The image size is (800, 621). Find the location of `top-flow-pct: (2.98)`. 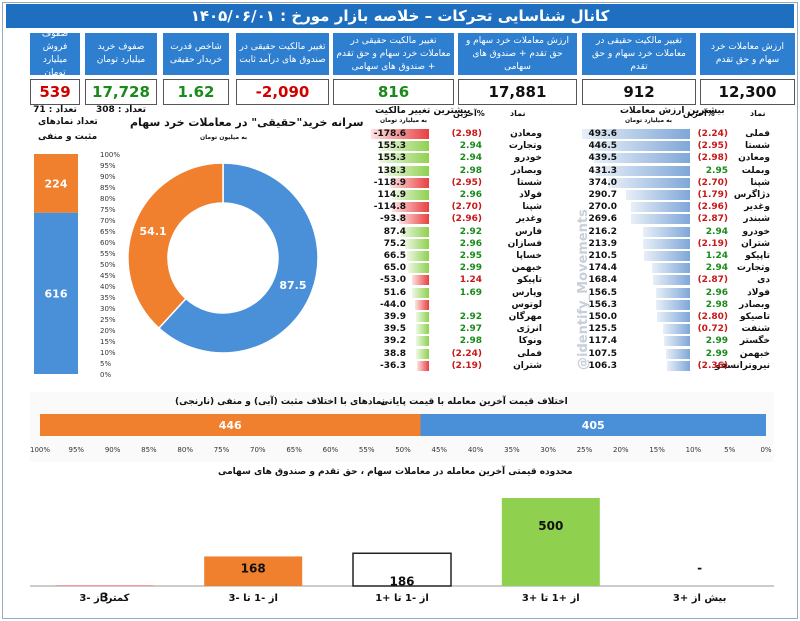

top-flow-pct: (2.98) is located at coordinates (466, 134).